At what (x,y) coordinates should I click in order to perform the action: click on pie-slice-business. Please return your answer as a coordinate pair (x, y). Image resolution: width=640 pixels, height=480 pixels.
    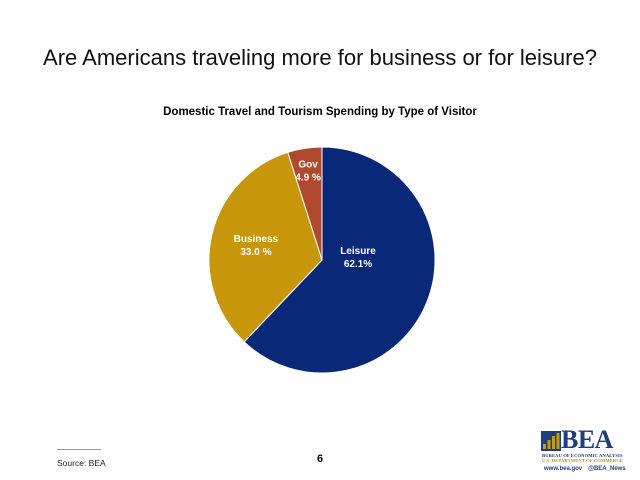
    Looking at the image, I should click on (265, 247).